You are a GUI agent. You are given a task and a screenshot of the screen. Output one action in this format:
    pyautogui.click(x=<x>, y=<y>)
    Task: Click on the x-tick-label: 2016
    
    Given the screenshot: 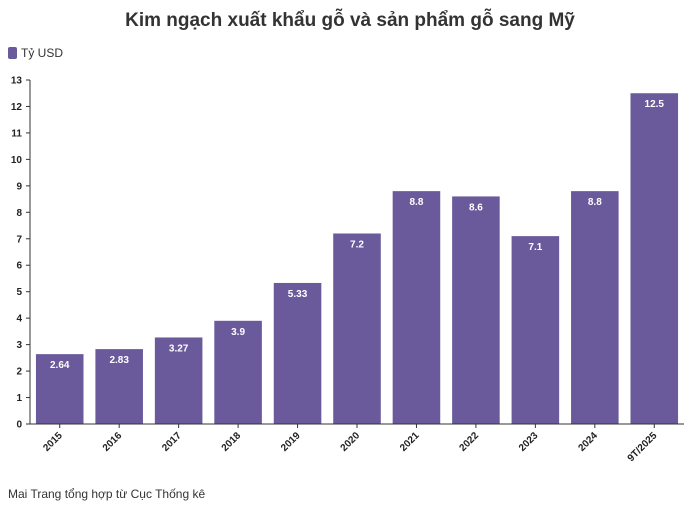 What is the action you would take?
    pyautogui.click(x=113, y=442)
    